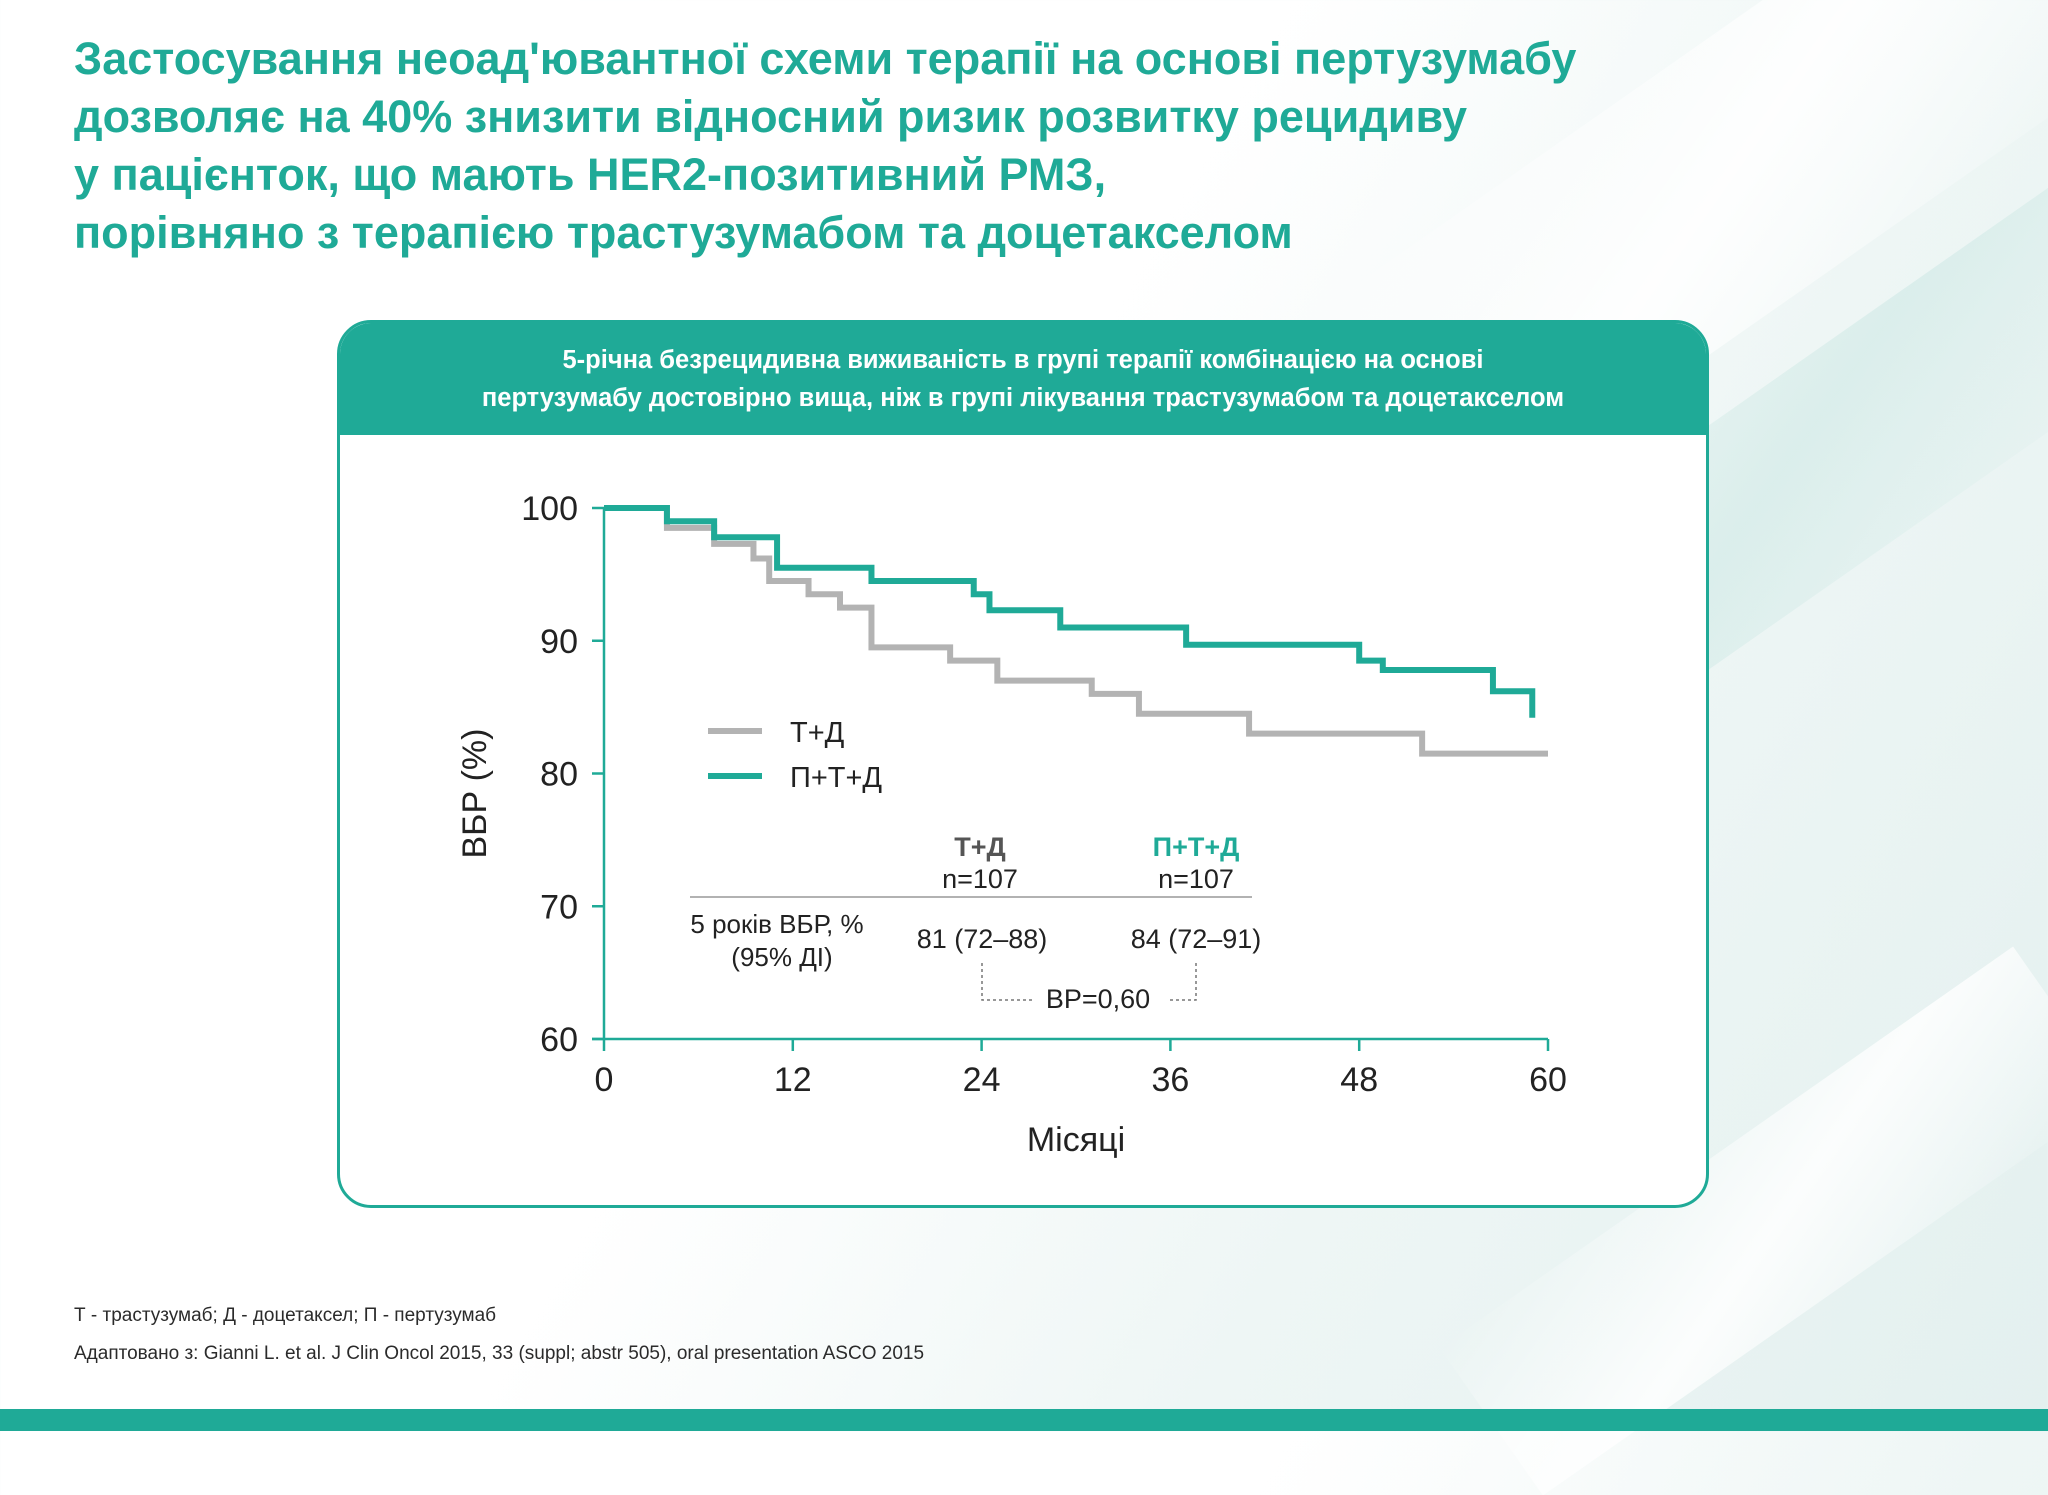 This screenshot has width=2048, height=1495. I want to click on x-tick-label: 0, so click(604, 1080).